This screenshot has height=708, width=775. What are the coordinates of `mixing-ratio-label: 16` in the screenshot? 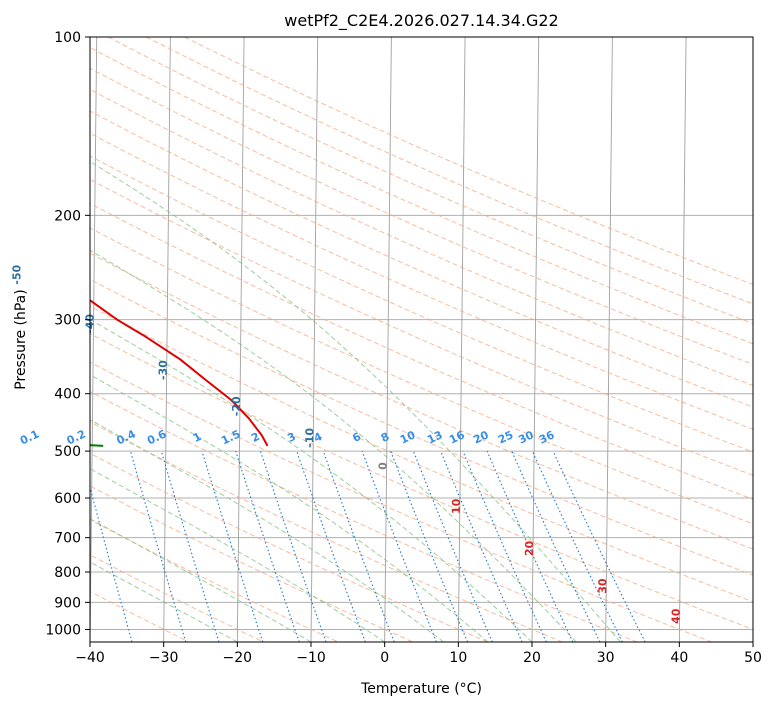 It's located at (457, 437).